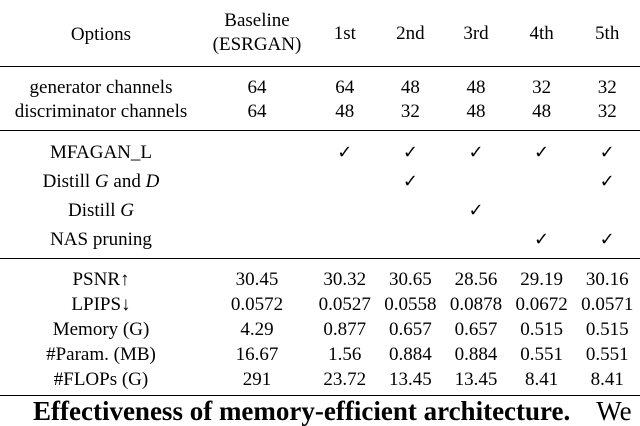 Image resolution: width=640 pixels, height=426 pixels. I want to click on table-row: generator channels 64 64 48 48 32 32, so click(320, 83).